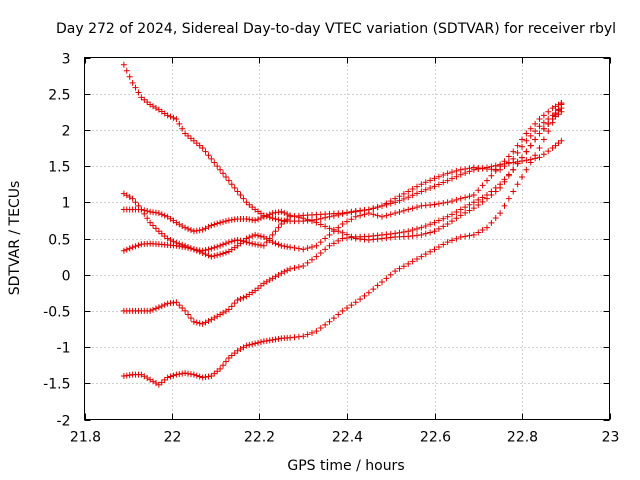 Image resolution: width=640 pixels, height=480 pixels. I want to click on y-tick-label: 0, so click(66, 277).